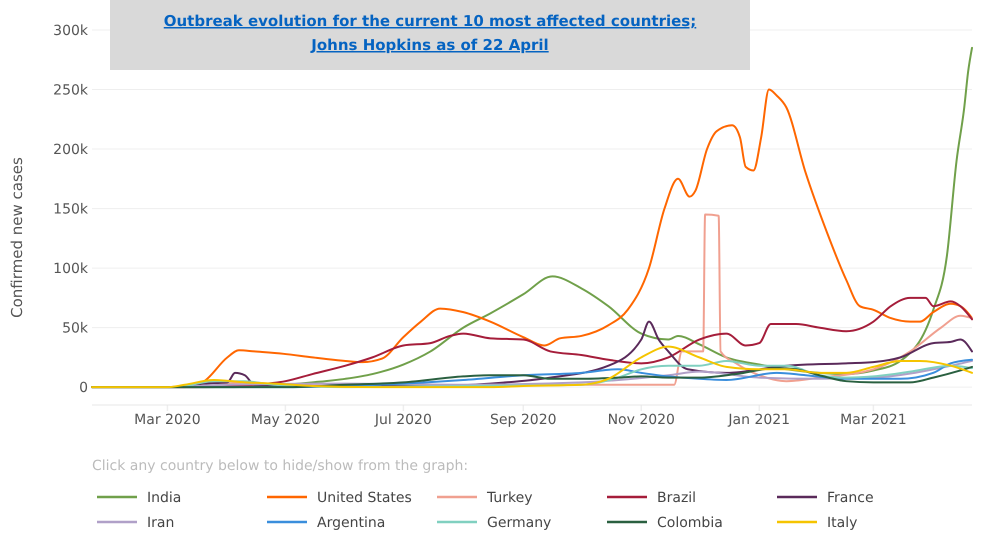  What do you see at coordinates (403, 420) in the screenshot?
I see `x-tick-label: Jul 2020` at bounding box center [403, 420].